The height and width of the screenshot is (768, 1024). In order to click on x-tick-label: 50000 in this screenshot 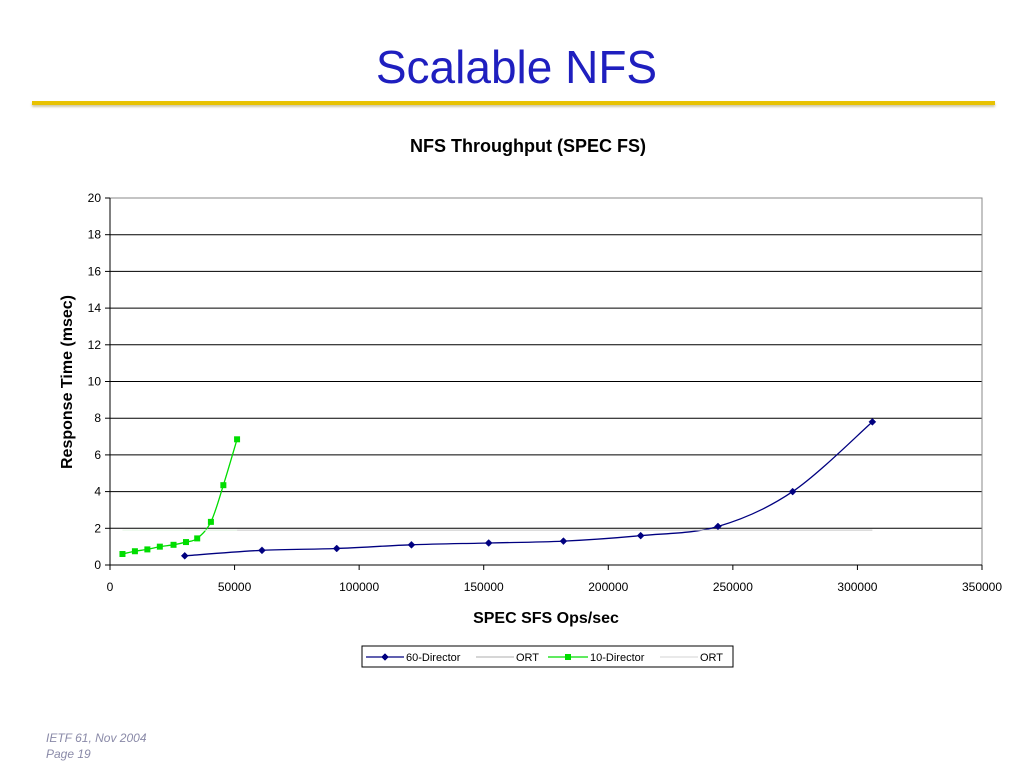, I will do `click(235, 587)`.